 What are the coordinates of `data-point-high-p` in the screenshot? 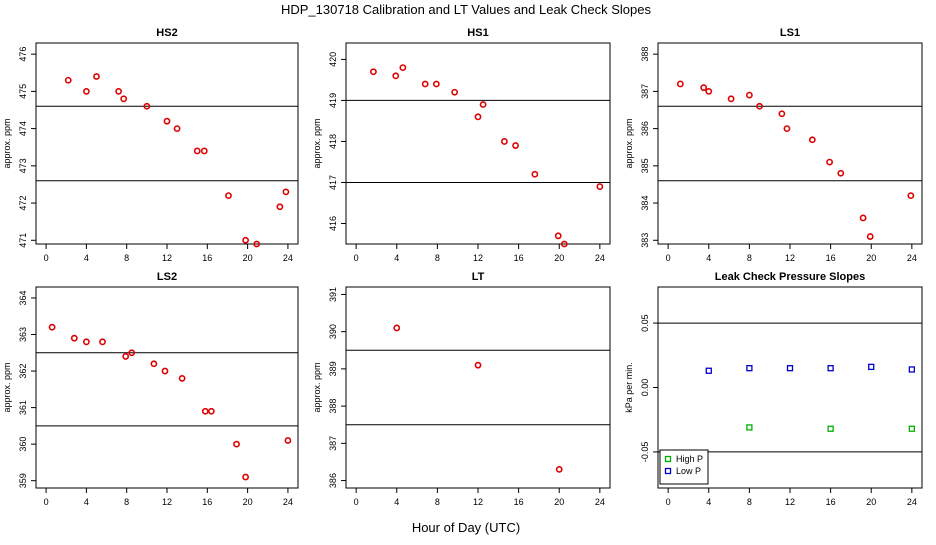 It's located at (911, 428).